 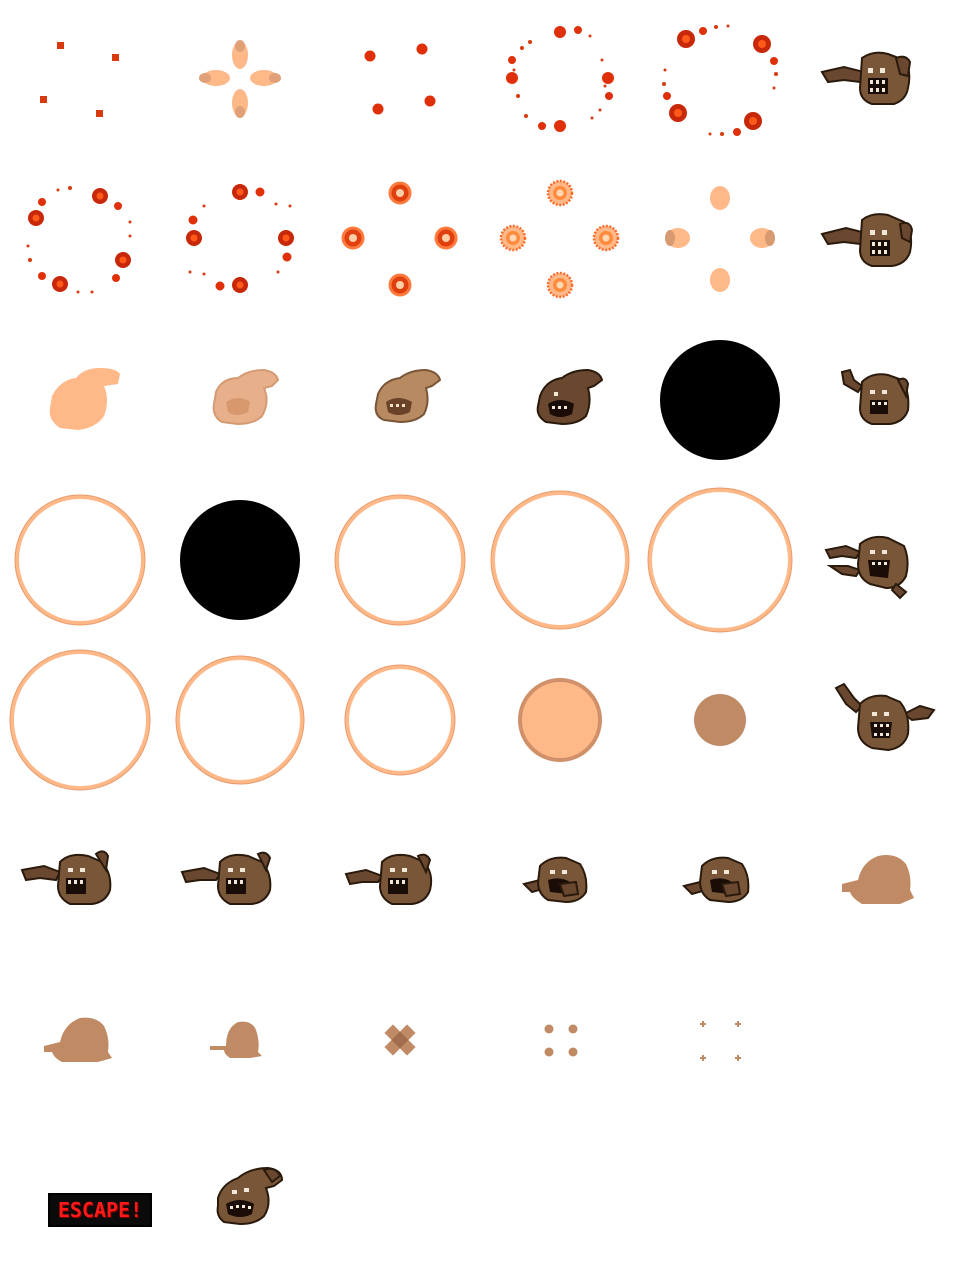 What do you see at coordinates (240, 1040) in the screenshot?
I see `sprite-ghoul-silhouette-tan-c` at bounding box center [240, 1040].